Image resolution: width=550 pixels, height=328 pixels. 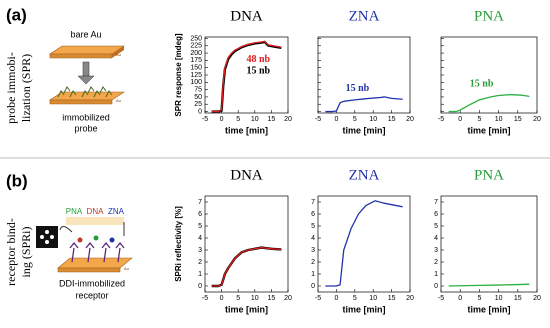 What do you see at coordinates (196, 53) in the screenshot?
I see `y-tick-label: 200` at bounding box center [196, 53].